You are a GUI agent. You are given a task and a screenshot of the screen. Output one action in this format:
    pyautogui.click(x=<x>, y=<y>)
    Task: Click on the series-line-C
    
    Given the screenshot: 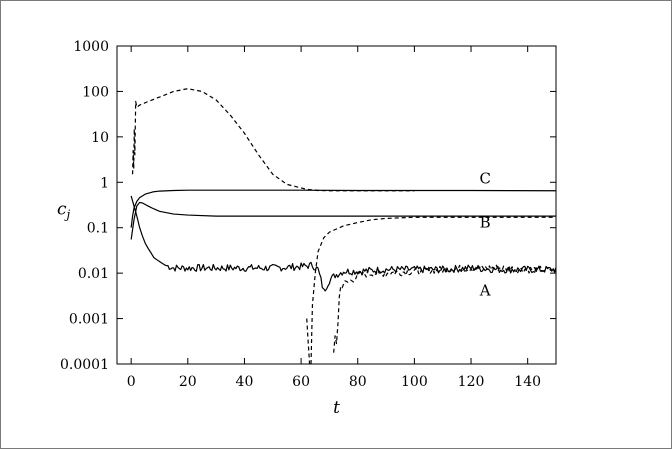 What is the action you would take?
    pyautogui.click(x=343, y=208)
    